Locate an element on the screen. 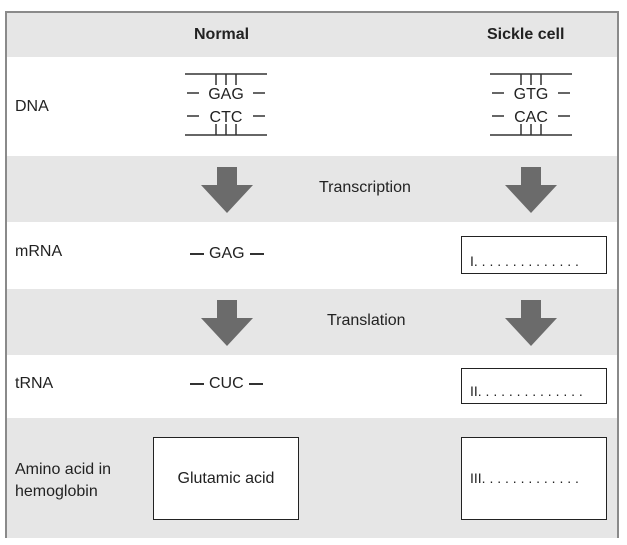 The image size is (627, 545). answer-box-2: II. . . . . . . . . . . . . . is located at coordinates (534, 386).